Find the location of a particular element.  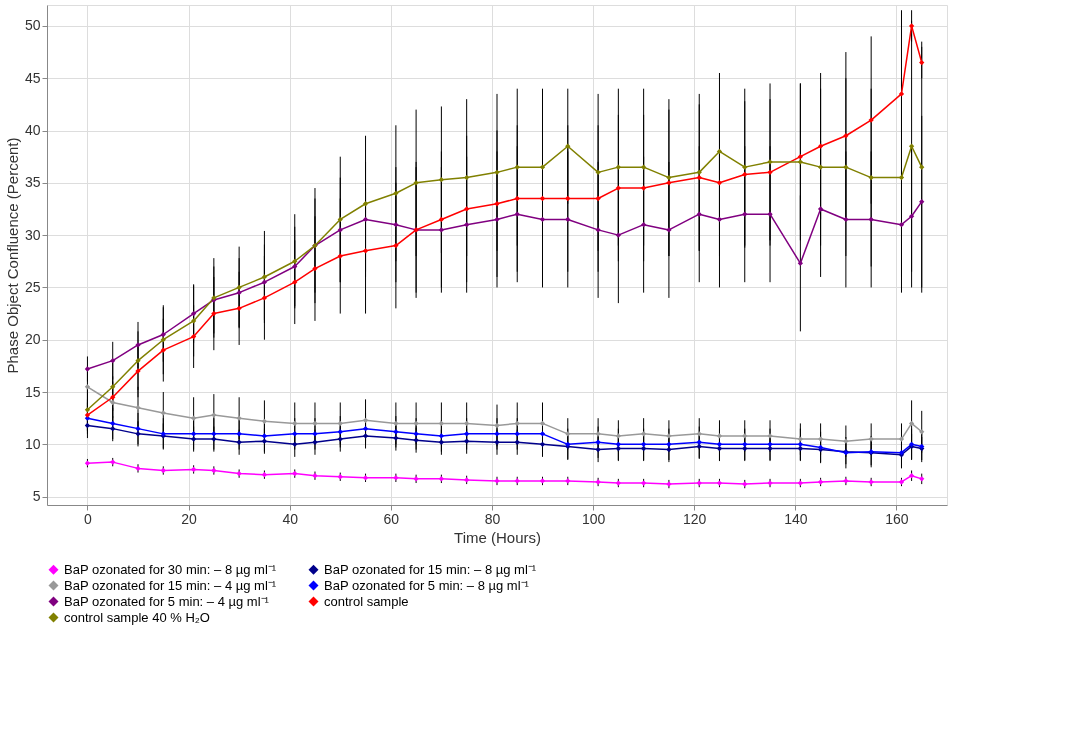

x-tick-label: 100 is located at coordinates (593, 518).